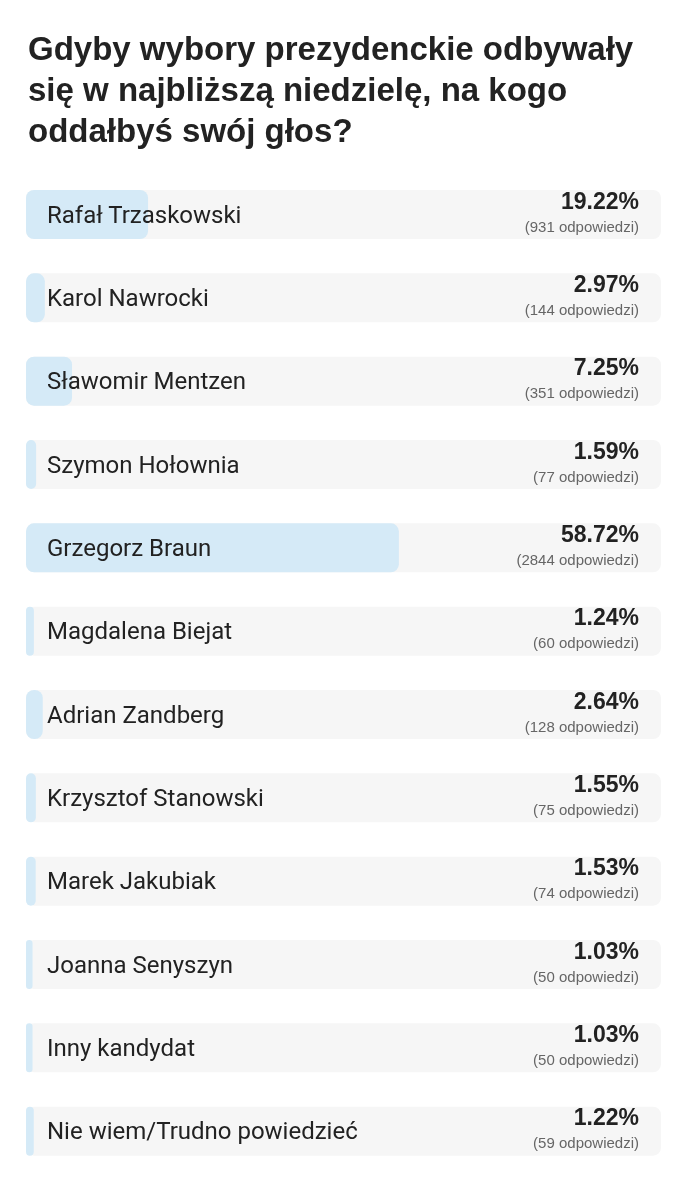  What do you see at coordinates (144, 214) in the screenshot?
I see `y-tick-label: Rafał Trzaskowski` at bounding box center [144, 214].